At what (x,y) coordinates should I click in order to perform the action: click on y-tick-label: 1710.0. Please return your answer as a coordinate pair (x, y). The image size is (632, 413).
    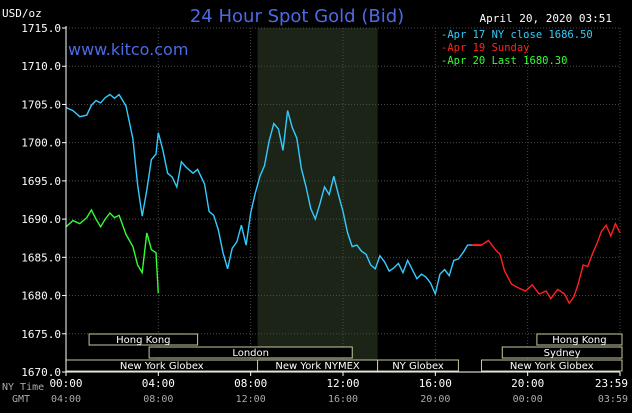
    Looking at the image, I should click on (41, 66).